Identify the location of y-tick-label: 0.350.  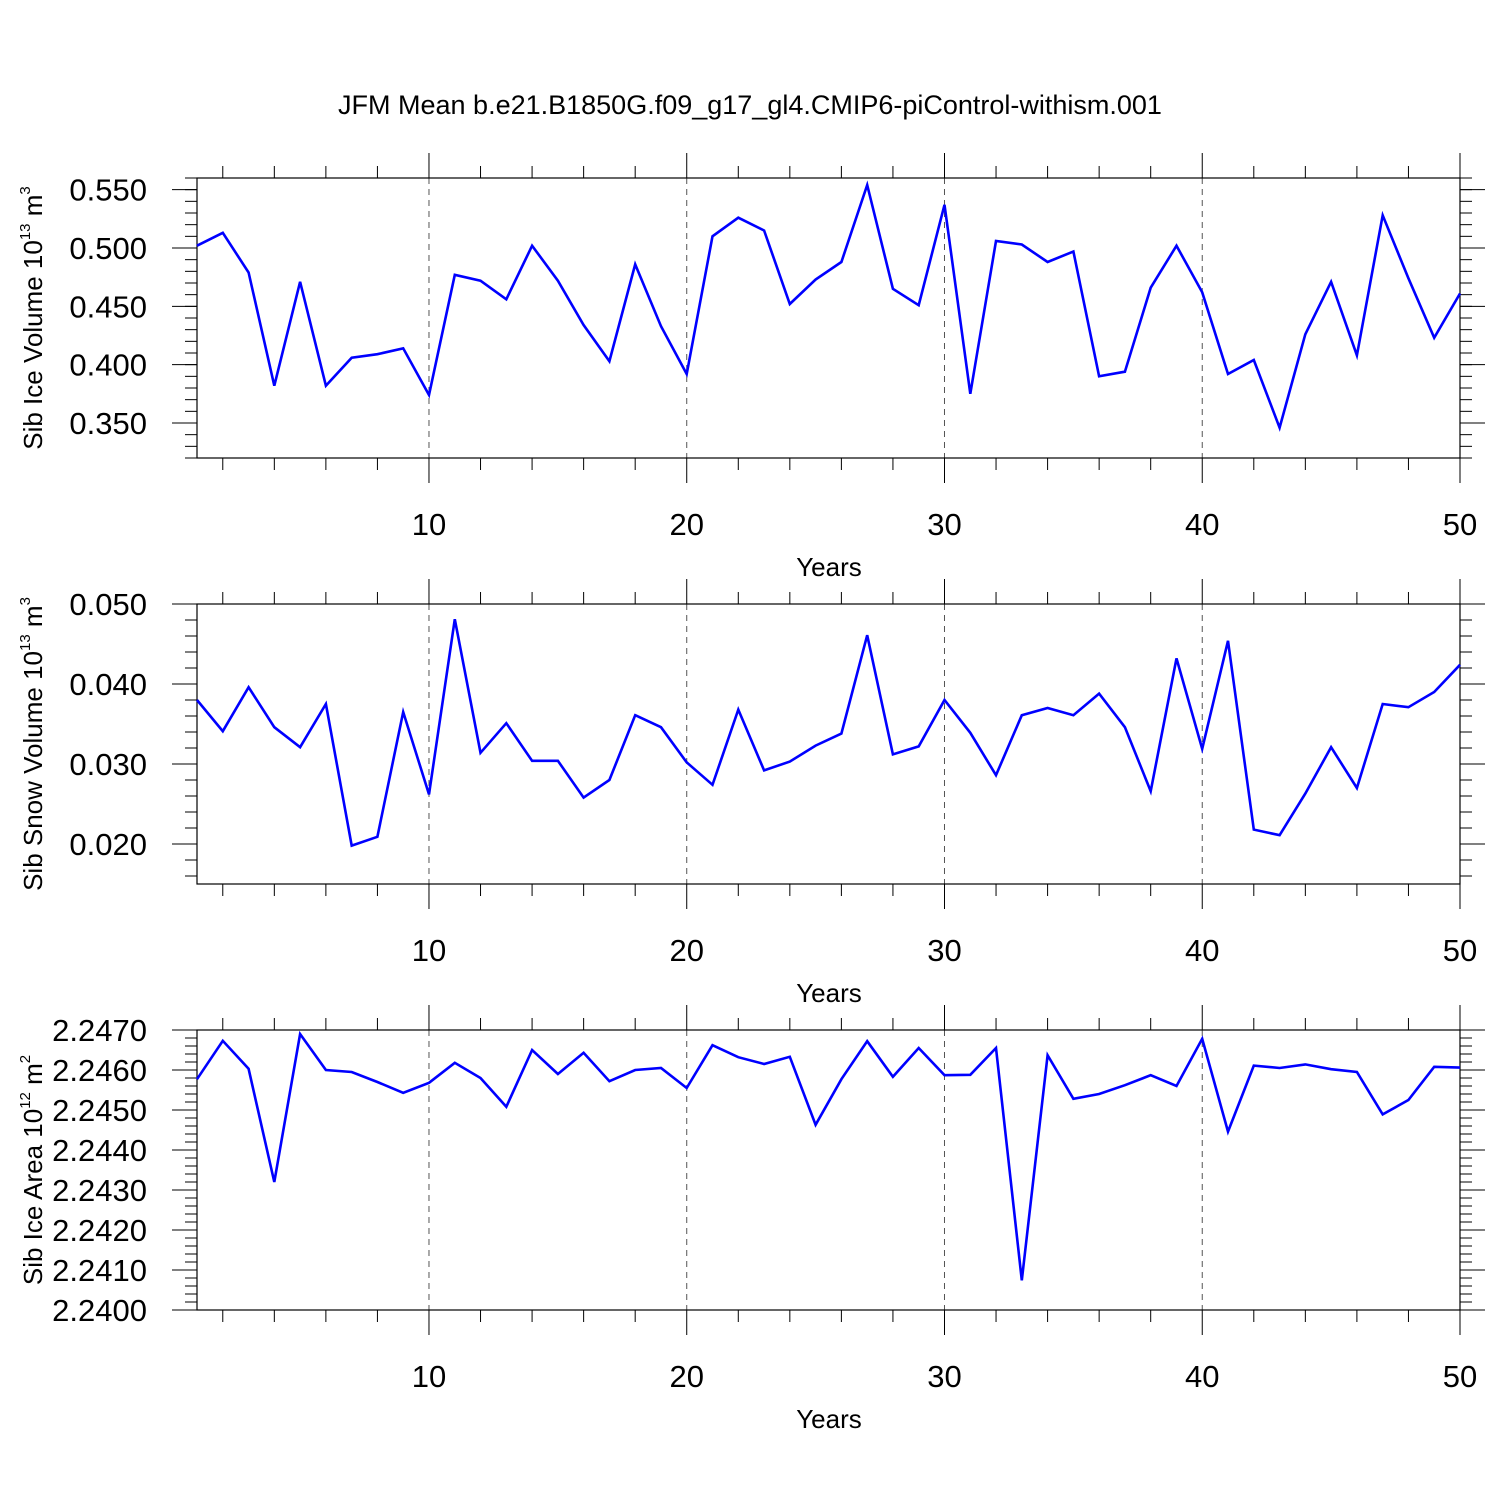
(108, 423).